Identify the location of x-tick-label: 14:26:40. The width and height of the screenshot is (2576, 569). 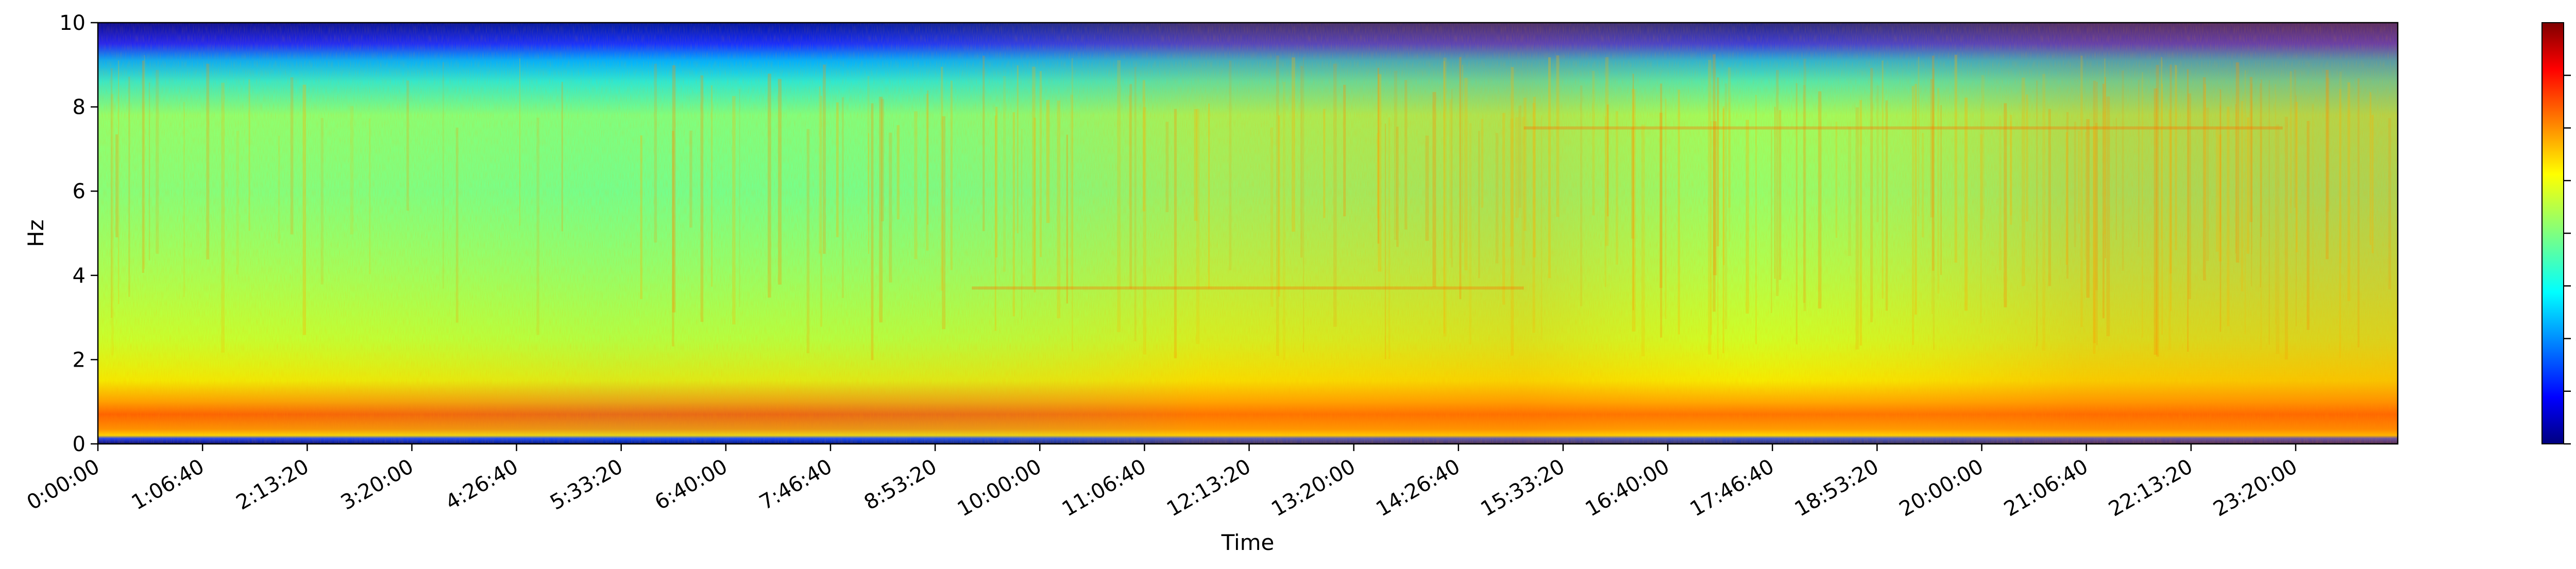
(1418, 488).